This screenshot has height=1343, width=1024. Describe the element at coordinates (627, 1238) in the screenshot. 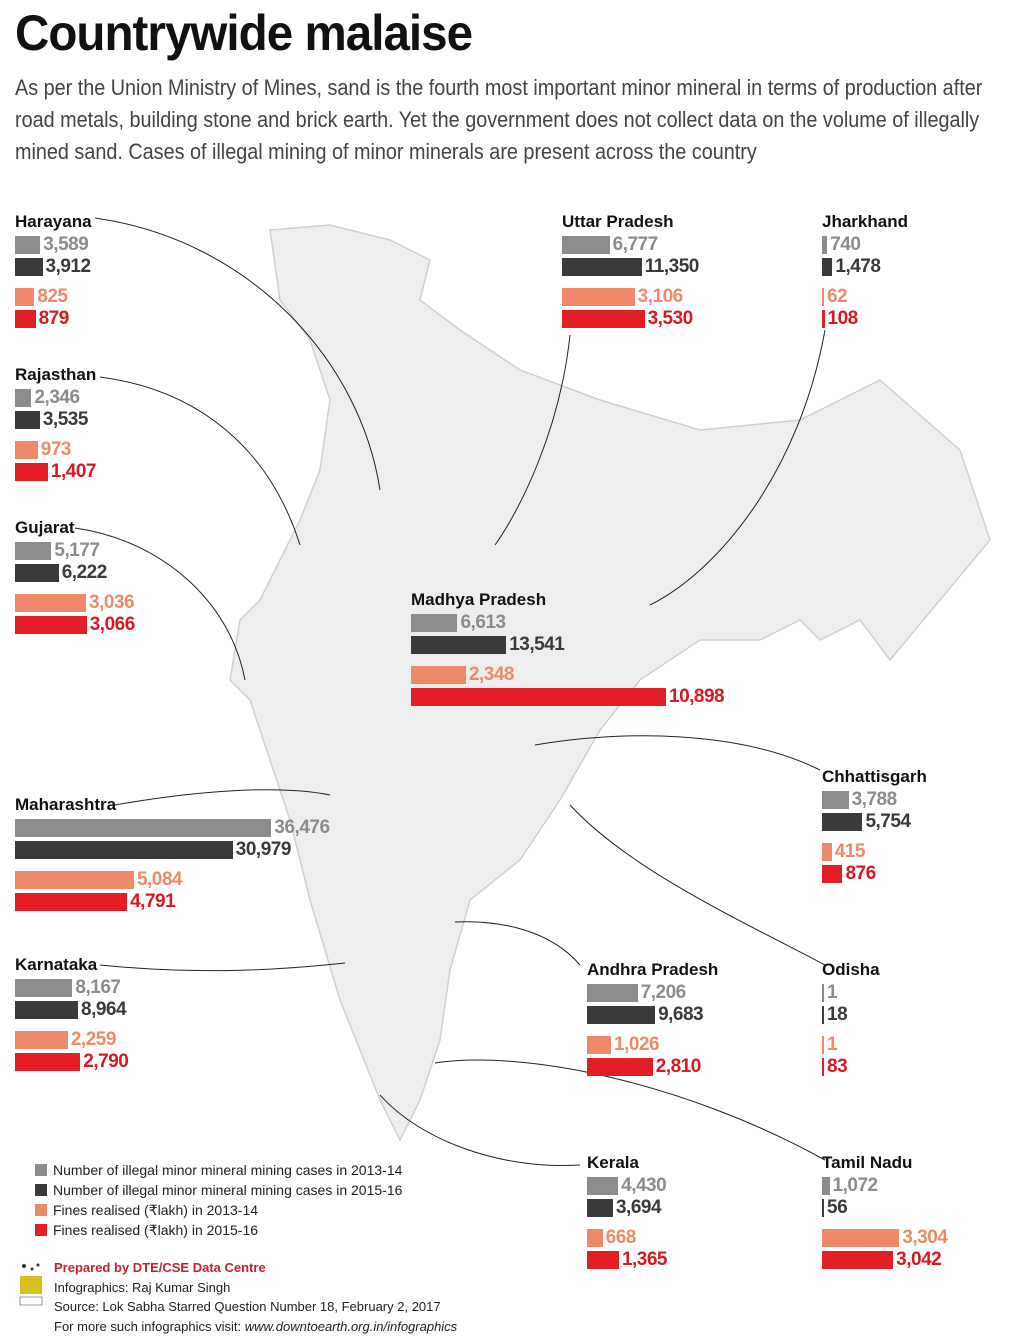

I see `bar-row: 668` at that location.